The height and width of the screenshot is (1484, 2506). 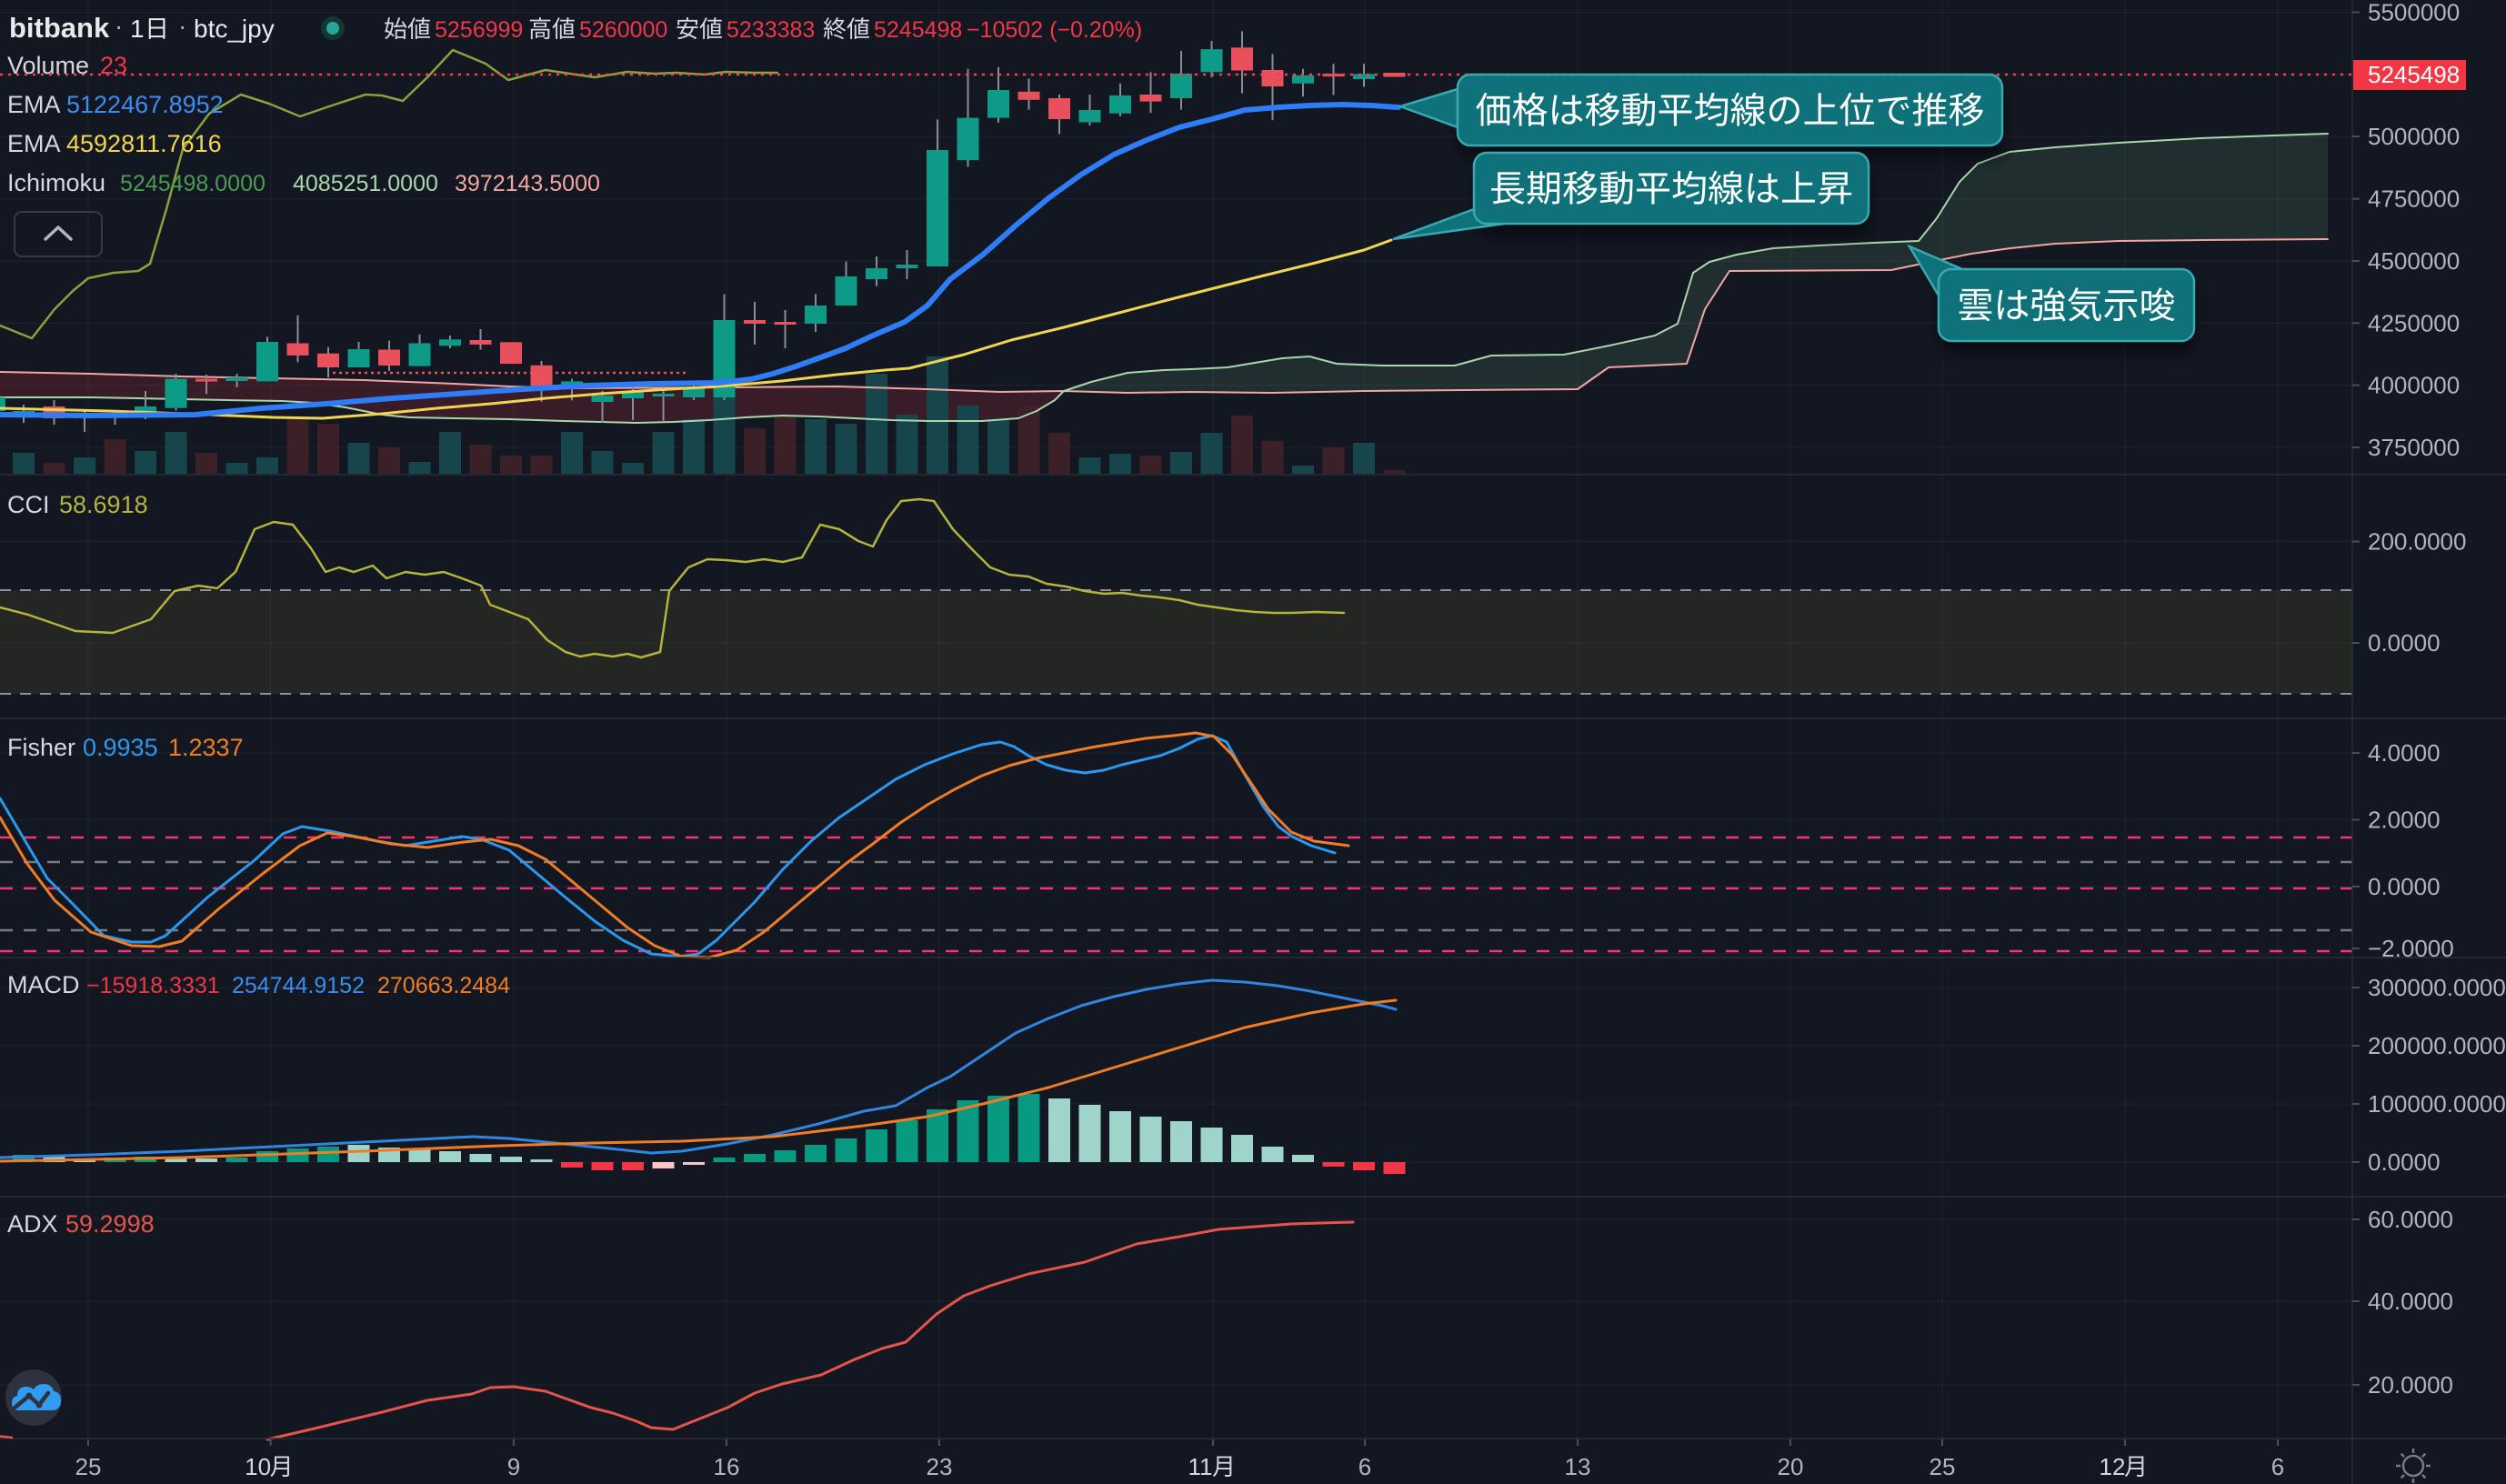 What do you see at coordinates (48, 66) in the screenshot?
I see `svg-text: Volume` at bounding box center [48, 66].